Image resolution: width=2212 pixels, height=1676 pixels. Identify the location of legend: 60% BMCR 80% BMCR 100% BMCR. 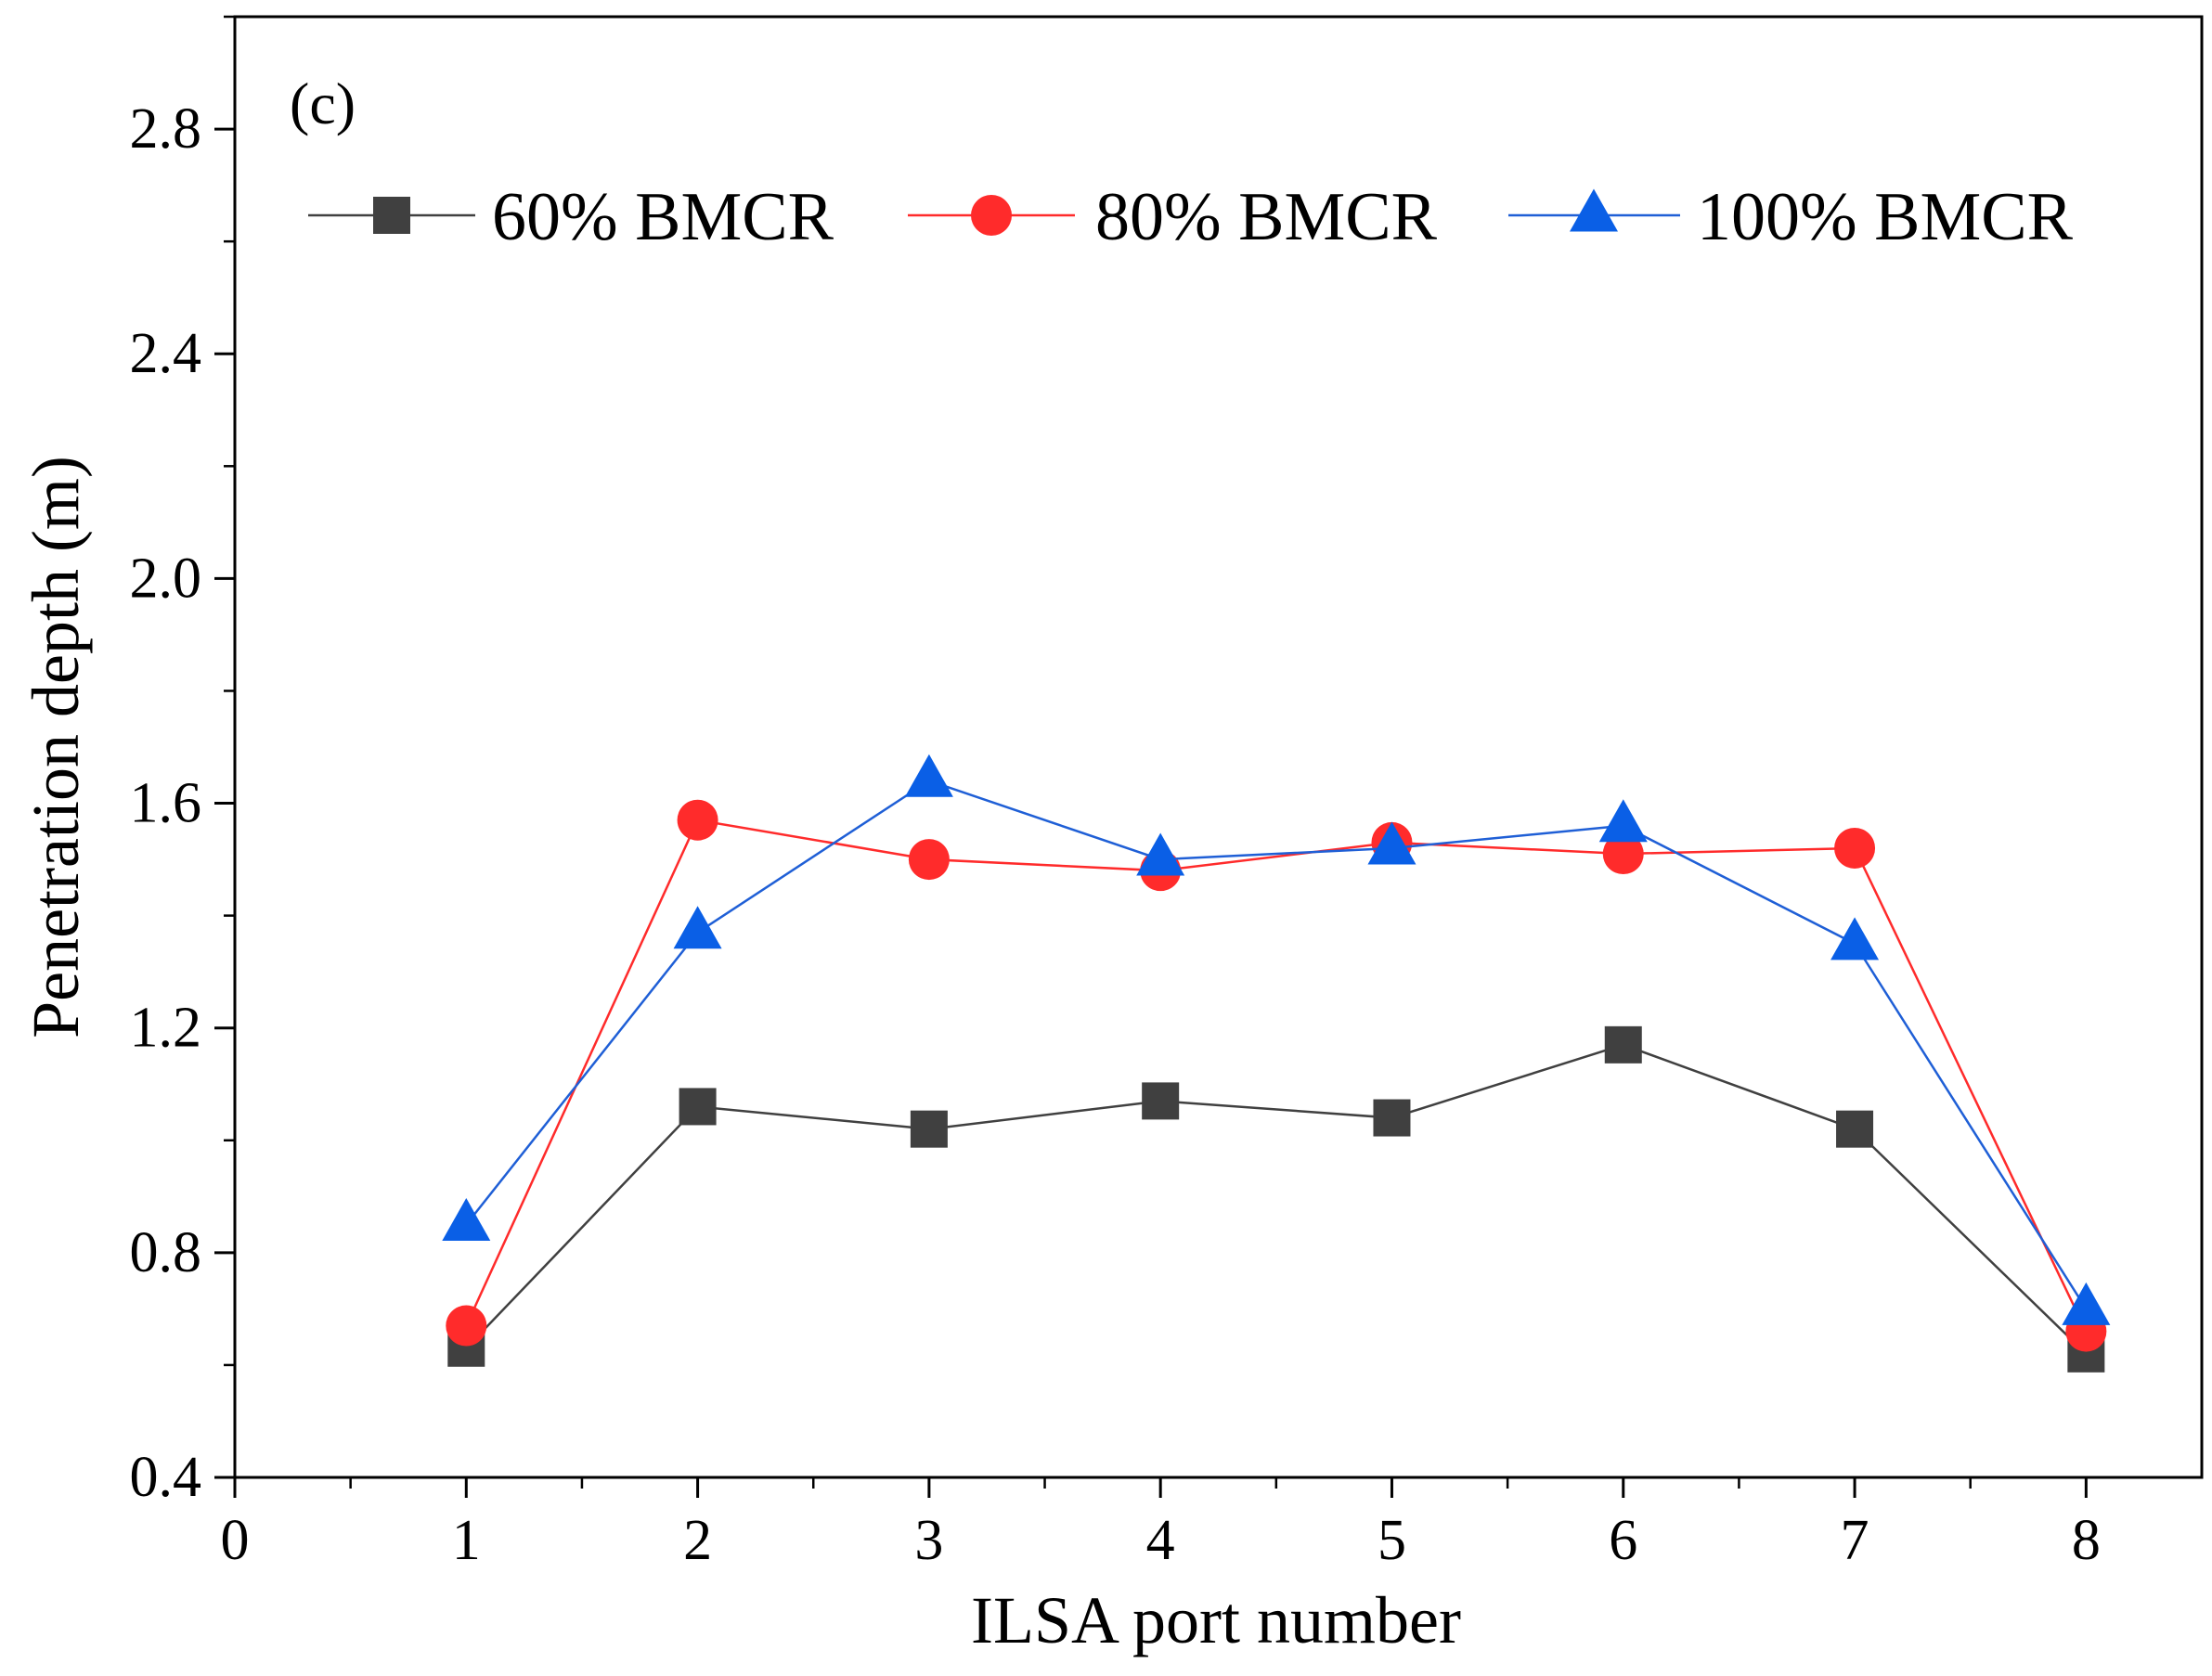
(1191, 217).